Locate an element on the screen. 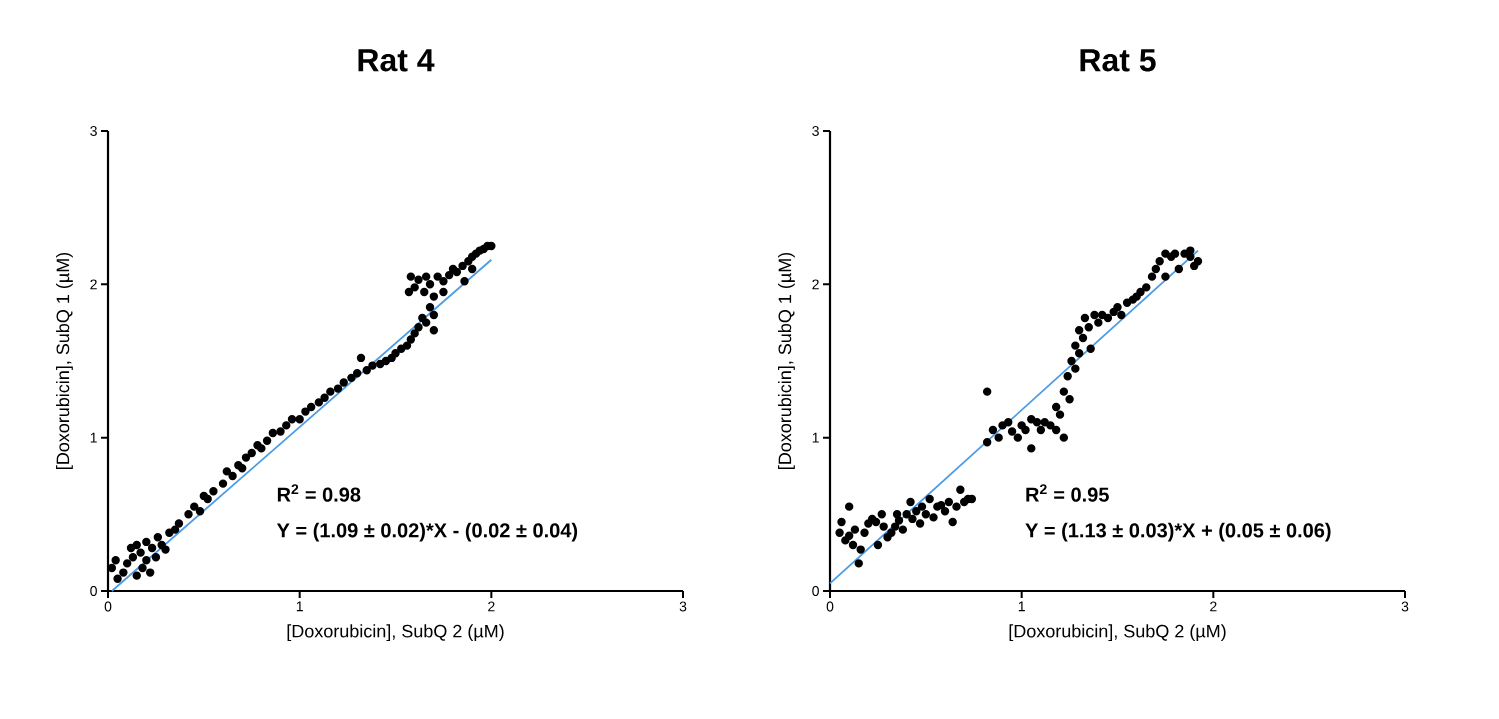 The image size is (1499, 719). chart-title: Rat 4 is located at coordinates (396, 60).